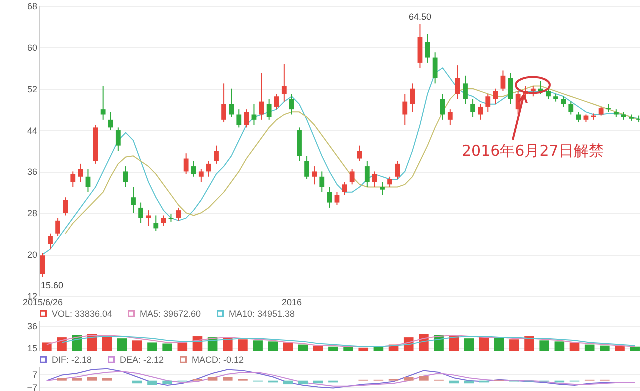 This screenshot has height=391, width=640. What do you see at coordinates (52, 285) in the screenshot?
I see `annotation: 15.60` at bounding box center [52, 285].